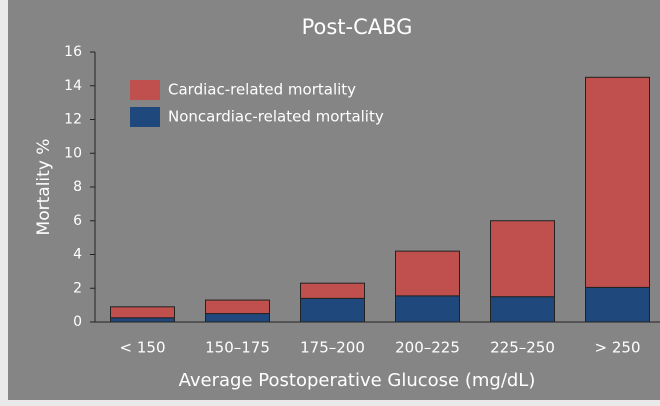  What do you see at coordinates (522, 348) in the screenshot?
I see `x-tick-label: 225–250` at bounding box center [522, 348].